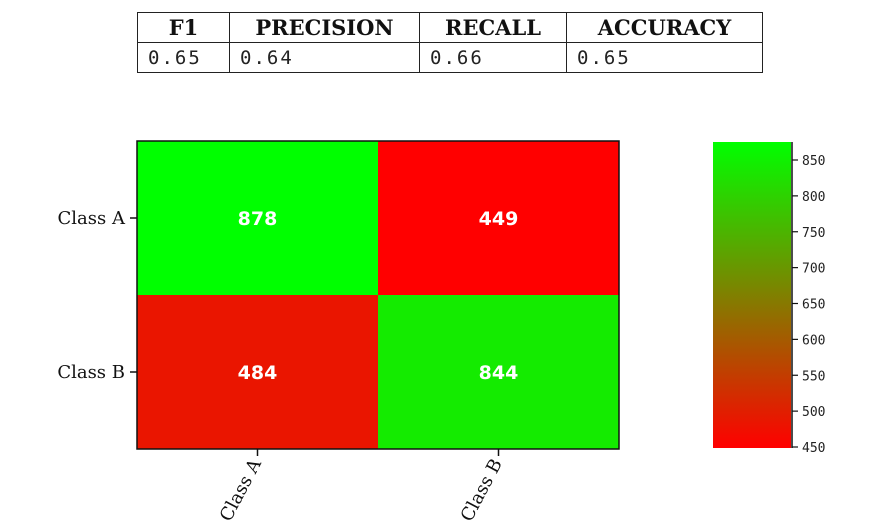 This screenshot has height=521, width=869. Describe the element at coordinates (493, 27) in the screenshot. I see `header-recall: RECALL` at that location.